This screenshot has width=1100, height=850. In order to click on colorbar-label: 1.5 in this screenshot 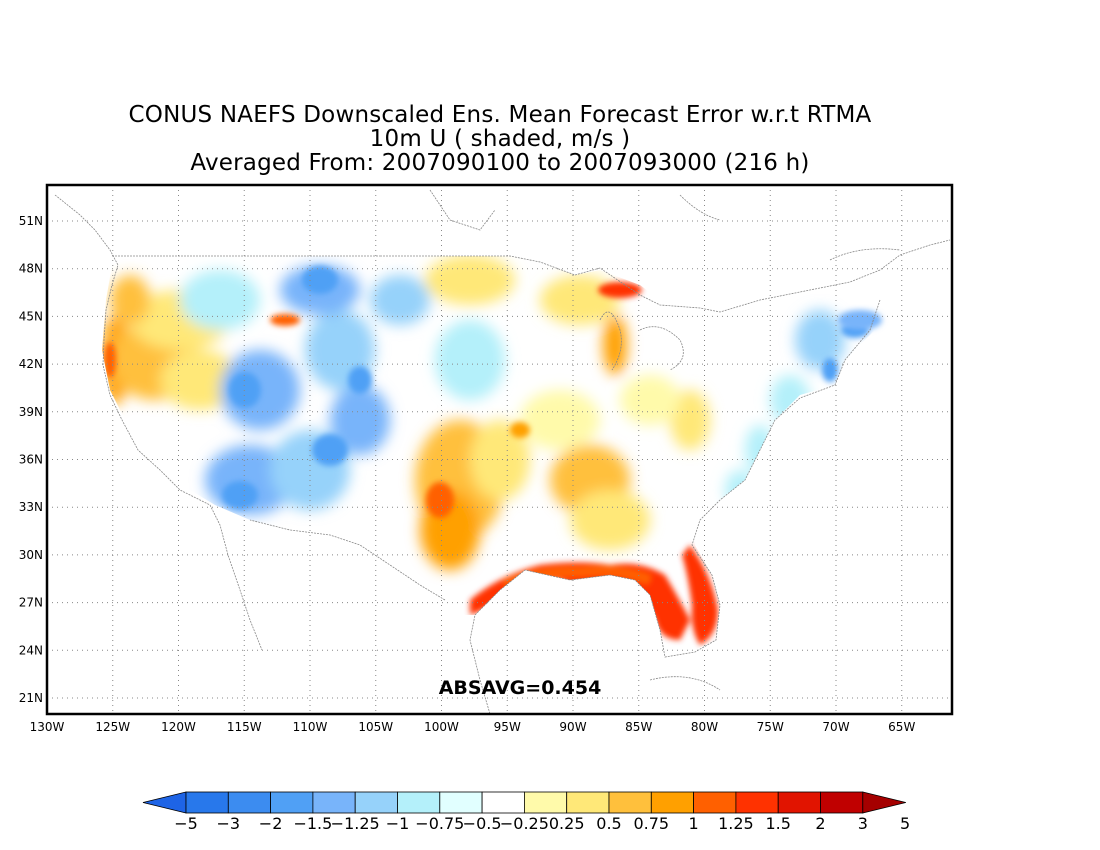, I will do `click(777, 823)`.